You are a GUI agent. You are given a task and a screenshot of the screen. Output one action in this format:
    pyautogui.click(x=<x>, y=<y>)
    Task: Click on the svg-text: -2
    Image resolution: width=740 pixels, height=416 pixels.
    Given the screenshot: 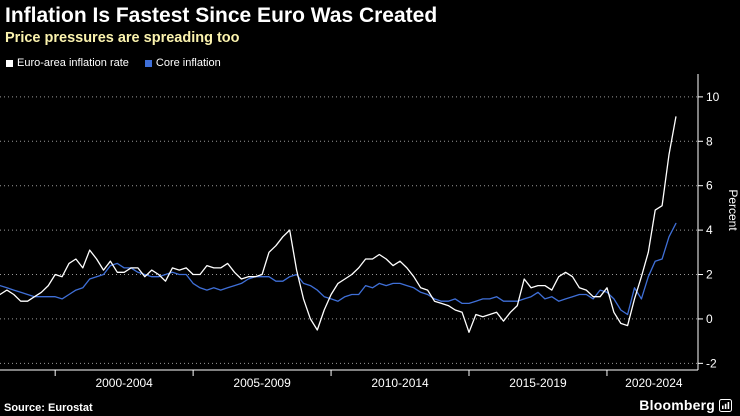 What is the action you would take?
    pyautogui.click(x=711, y=363)
    